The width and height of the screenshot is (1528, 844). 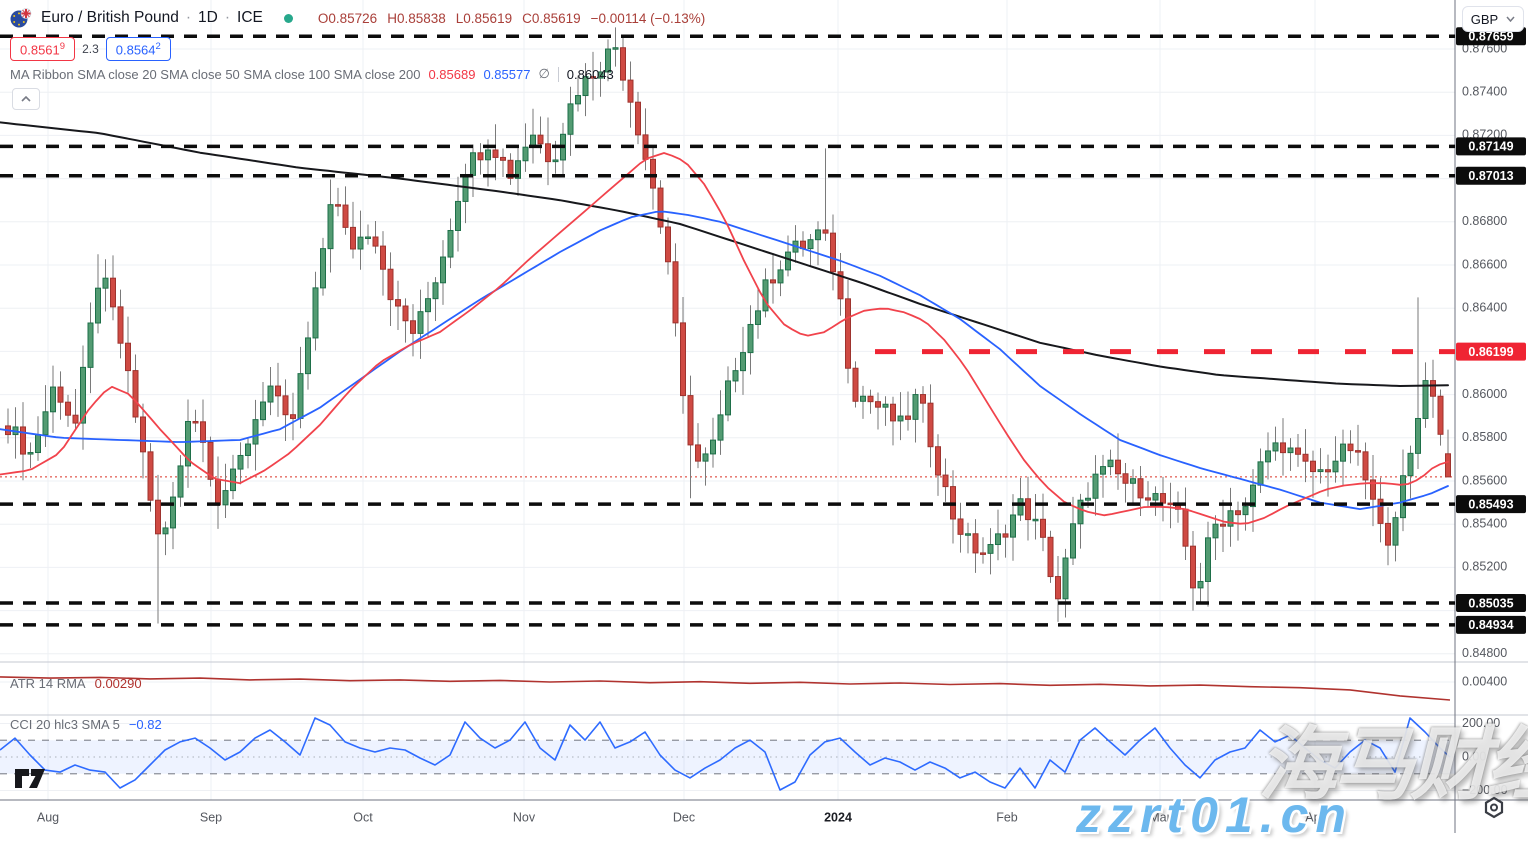 What do you see at coordinates (48, 817) in the screenshot?
I see `time-axis-month: Aug` at bounding box center [48, 817].